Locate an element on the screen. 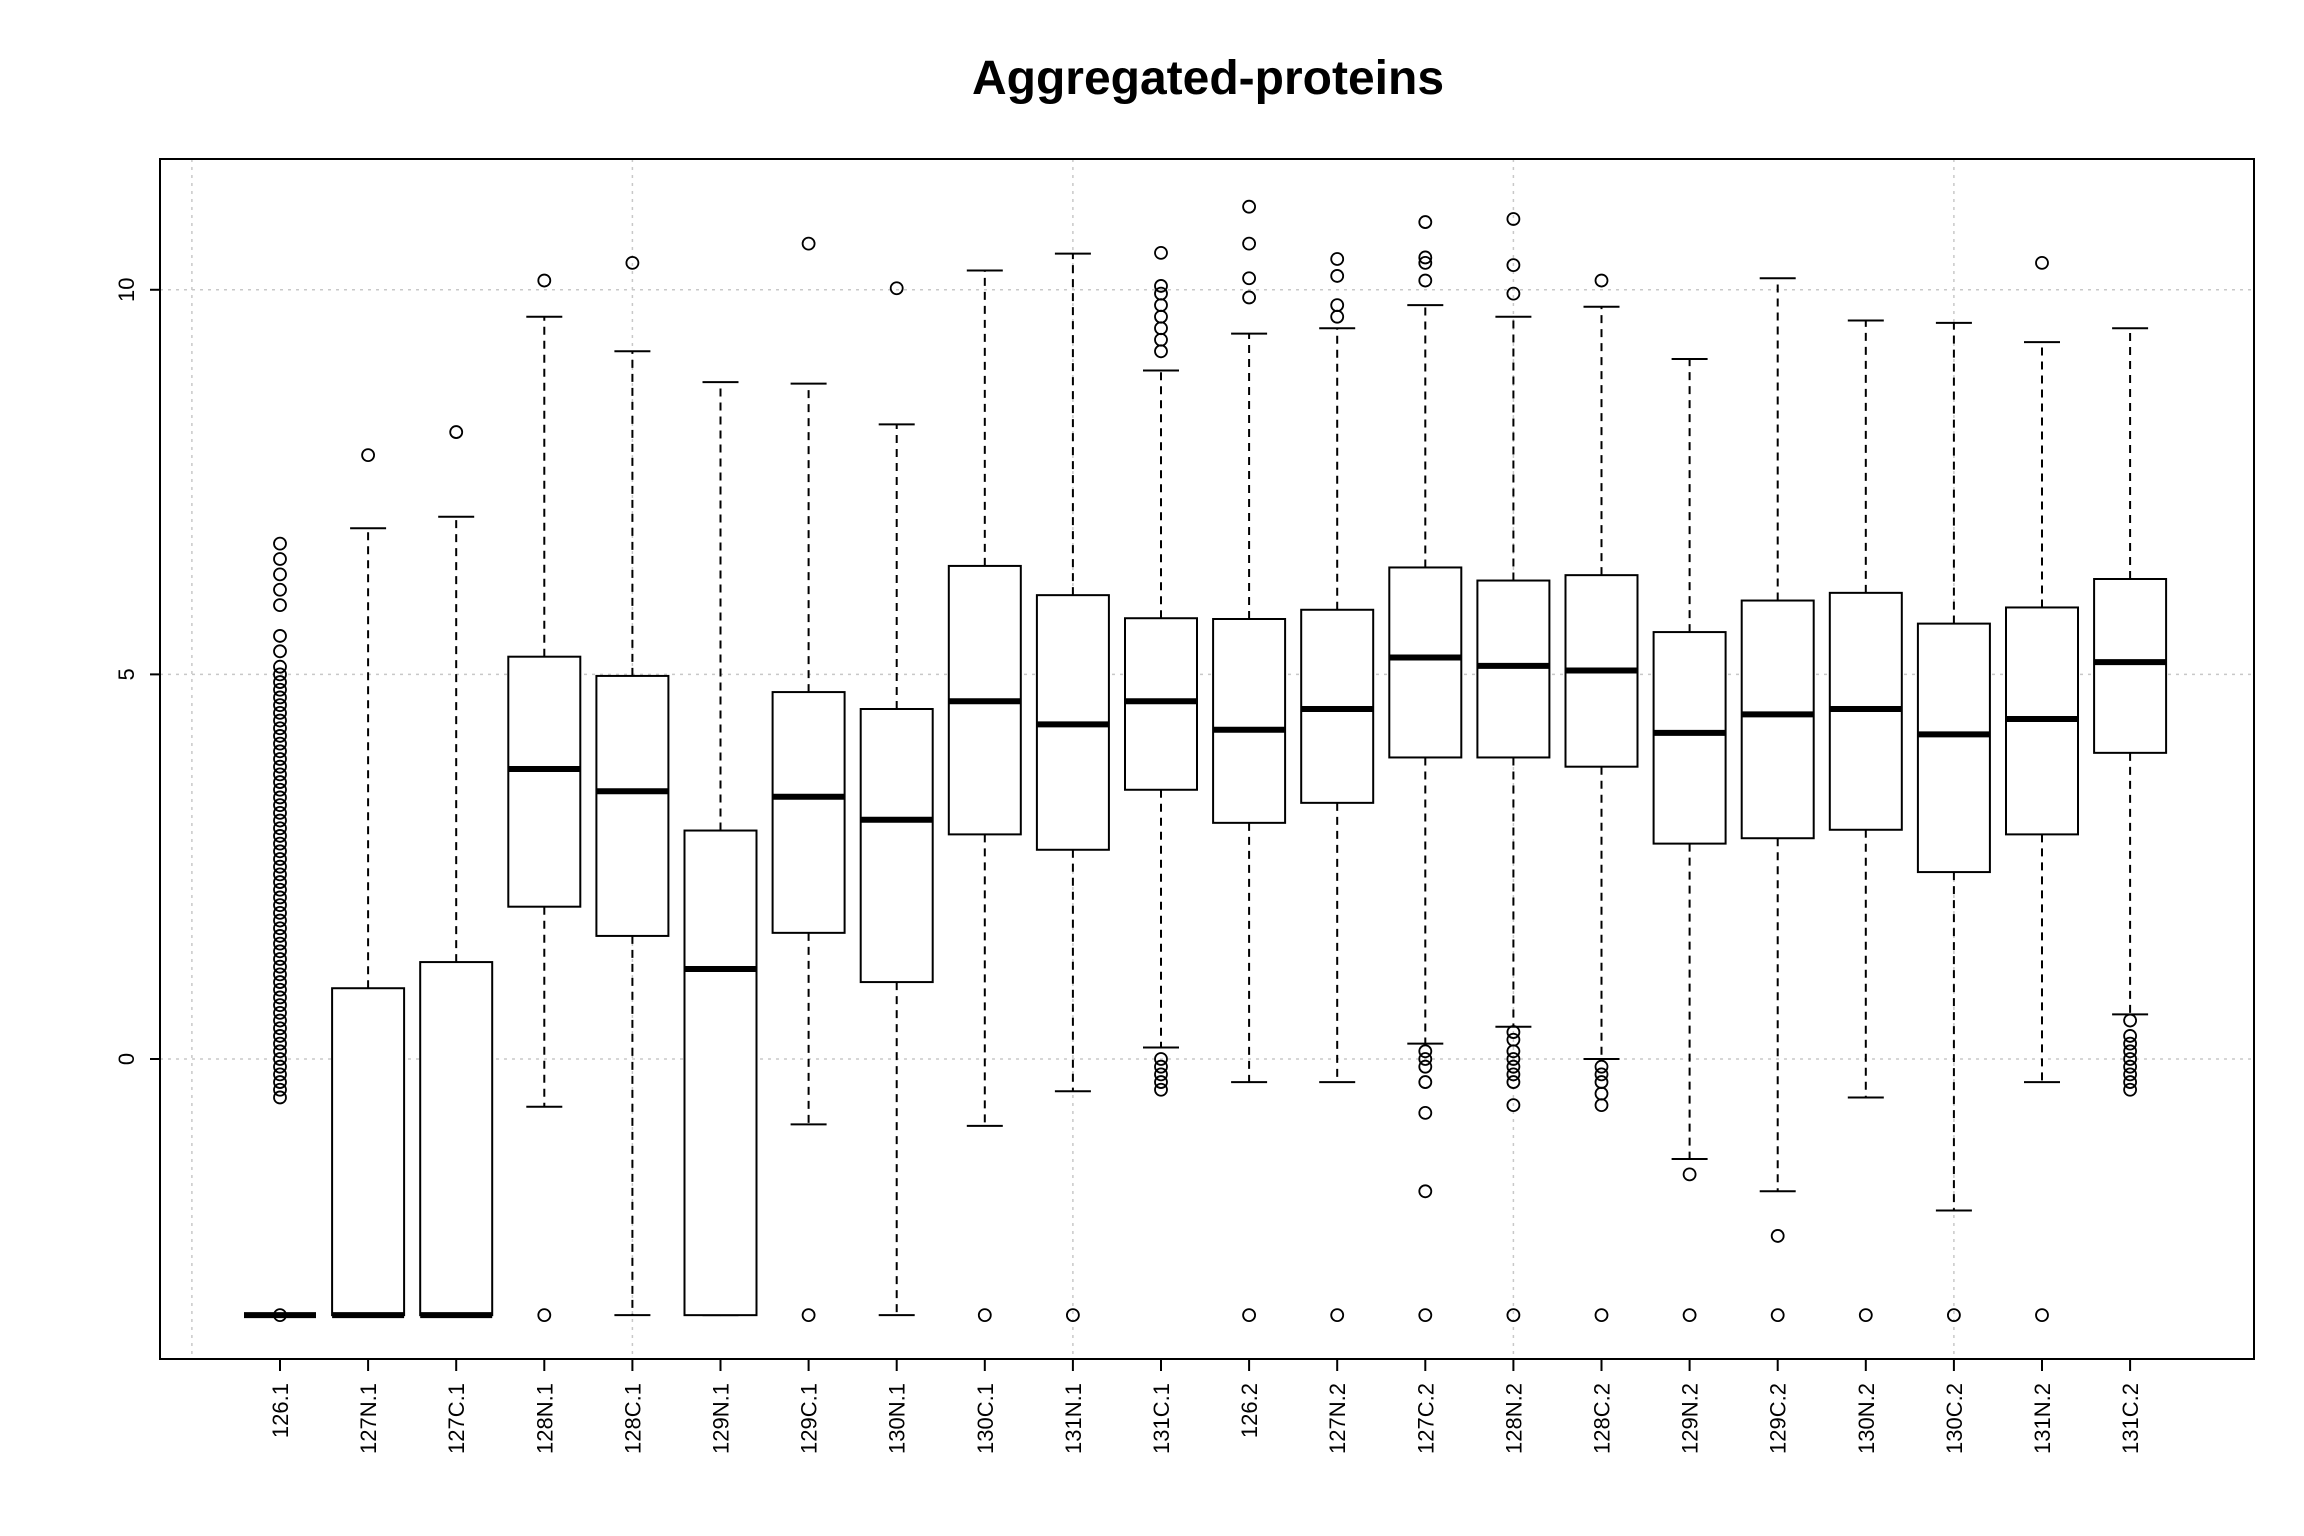 This screenshot has height=1536, width=2304. x-tick-label: 129C.1 is located at coordinates (809, 1418).